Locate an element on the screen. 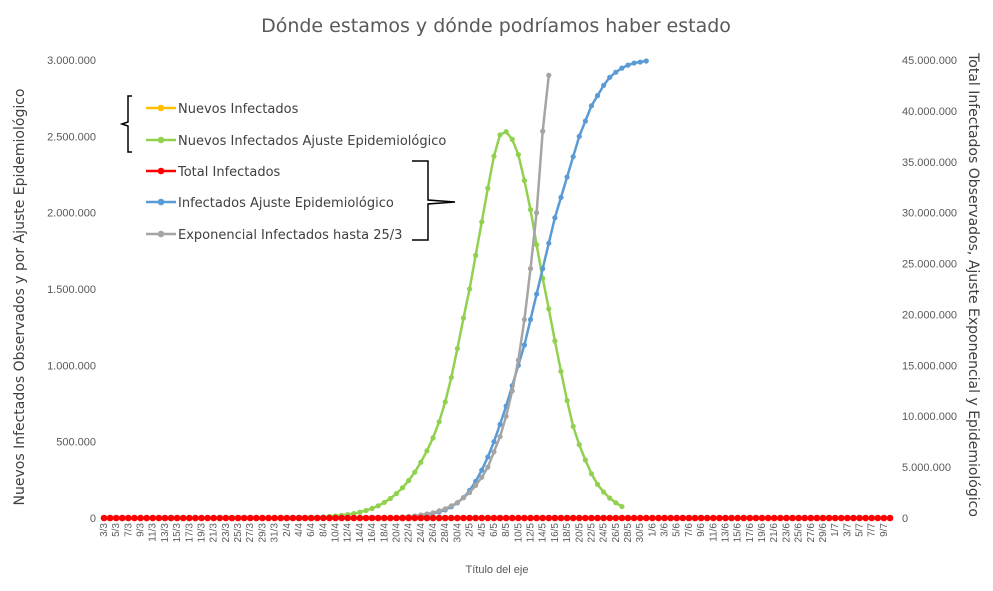 This screenshot has height=591, width=993. x-tick-label: 24/4 is located at coordinates (421, 533).